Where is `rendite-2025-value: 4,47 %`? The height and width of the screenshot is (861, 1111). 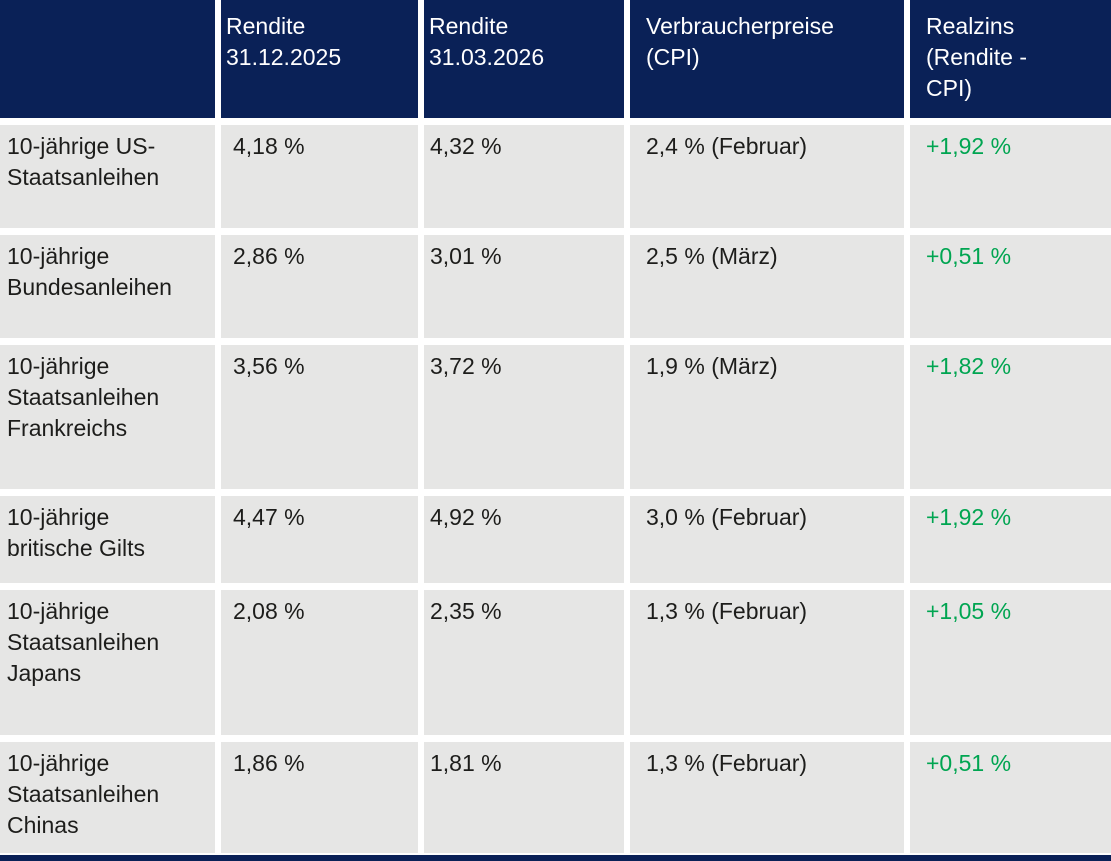
rendite-2025-value: 4,47 % is located at coordinates (319, 539).